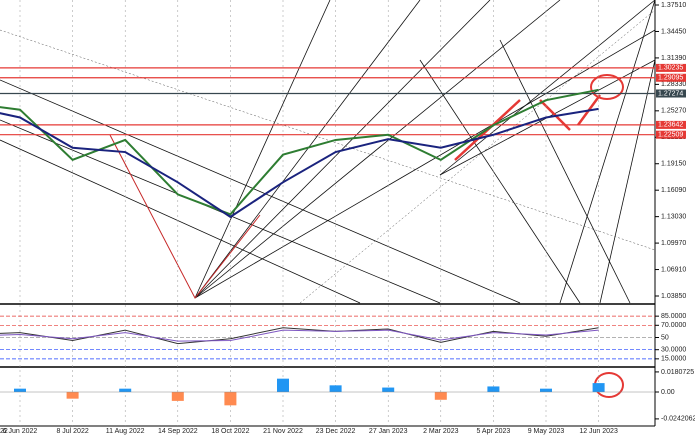  What do you see at coordinates (72, 431) in the screenshot?
I see `x-tick-label: 8 Jul 2022` at bounding box center [72, 431].